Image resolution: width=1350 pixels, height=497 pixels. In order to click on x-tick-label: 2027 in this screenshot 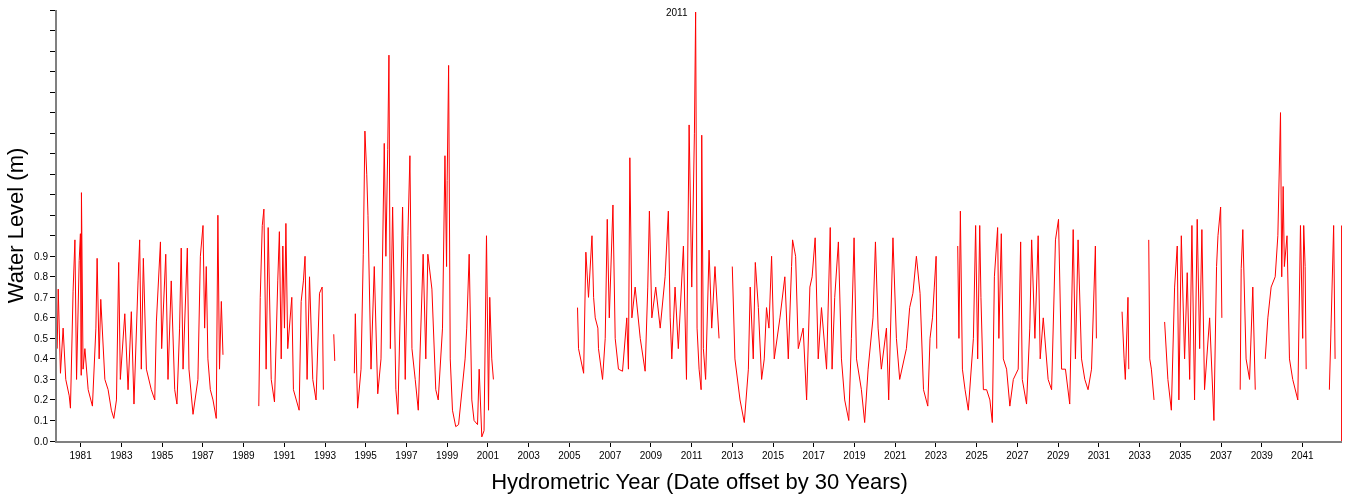, I will do `click(1017, 455)`.